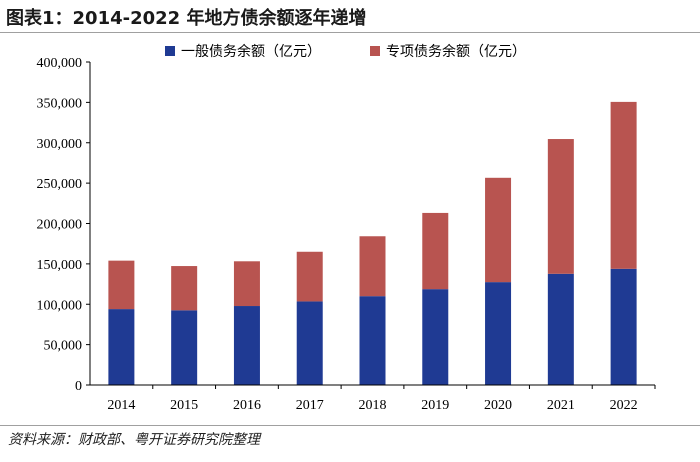  I want to click on y-tick-label: 300,000, so click(60, 144).